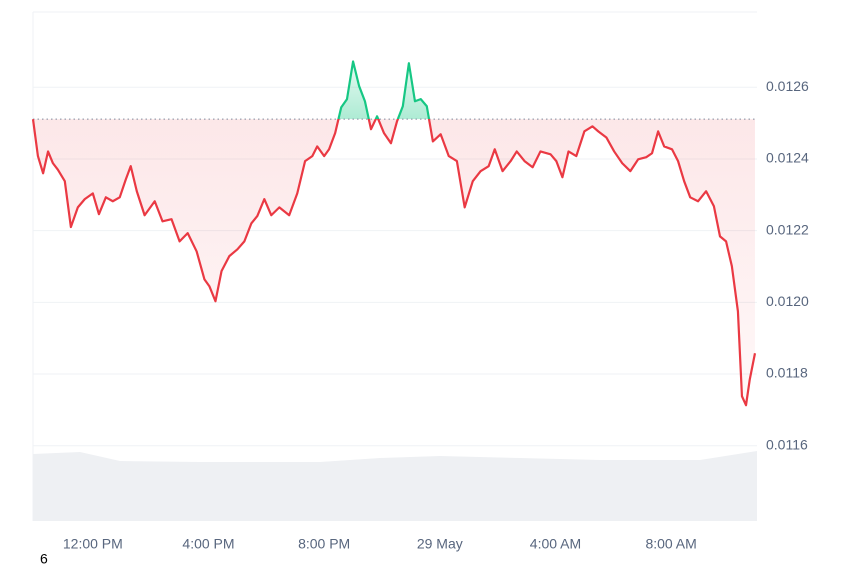 The width and height of the screenshot is (850, 567). I want to click on y-tick-label: 0.0116, so click(787, 444).